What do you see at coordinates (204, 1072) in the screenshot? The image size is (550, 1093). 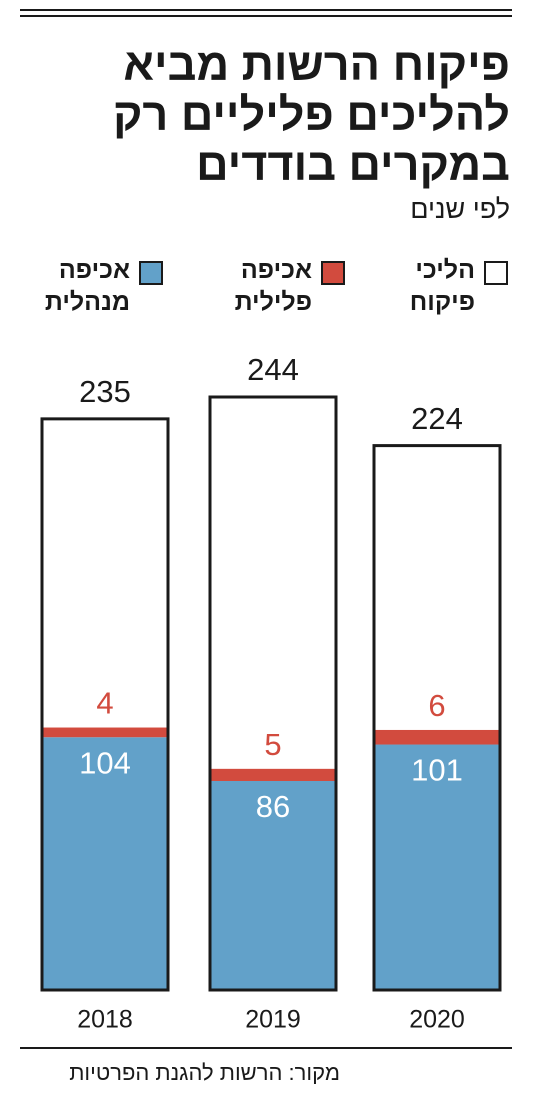 I see `source: מקור: הרשות להגנת הפרטיות` at bounding box center [204, 1072].